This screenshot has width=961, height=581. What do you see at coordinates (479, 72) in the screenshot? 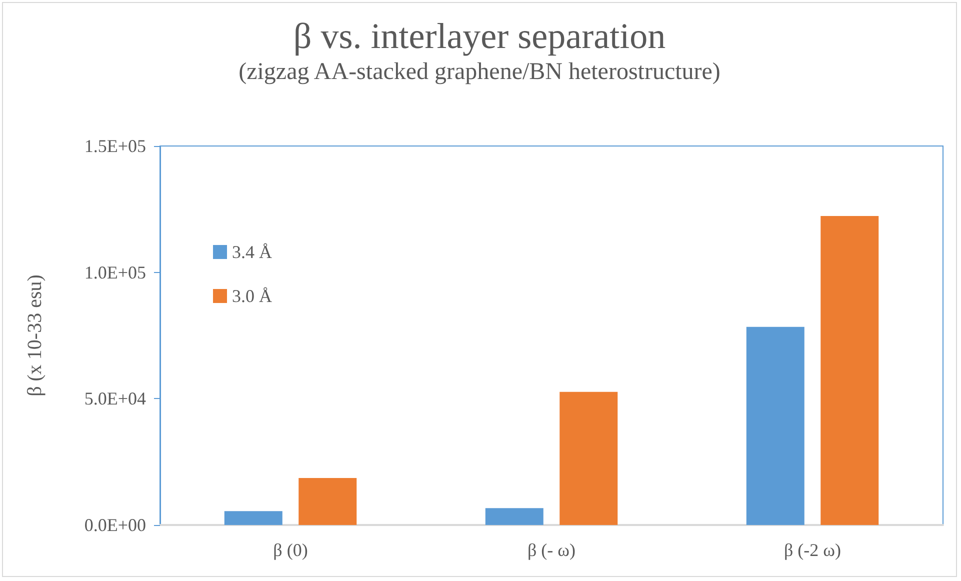
I see `chart-subtitle: (zigzag AA-stacked graphene/BN heterostructure)` at bounding box center [479, 72].